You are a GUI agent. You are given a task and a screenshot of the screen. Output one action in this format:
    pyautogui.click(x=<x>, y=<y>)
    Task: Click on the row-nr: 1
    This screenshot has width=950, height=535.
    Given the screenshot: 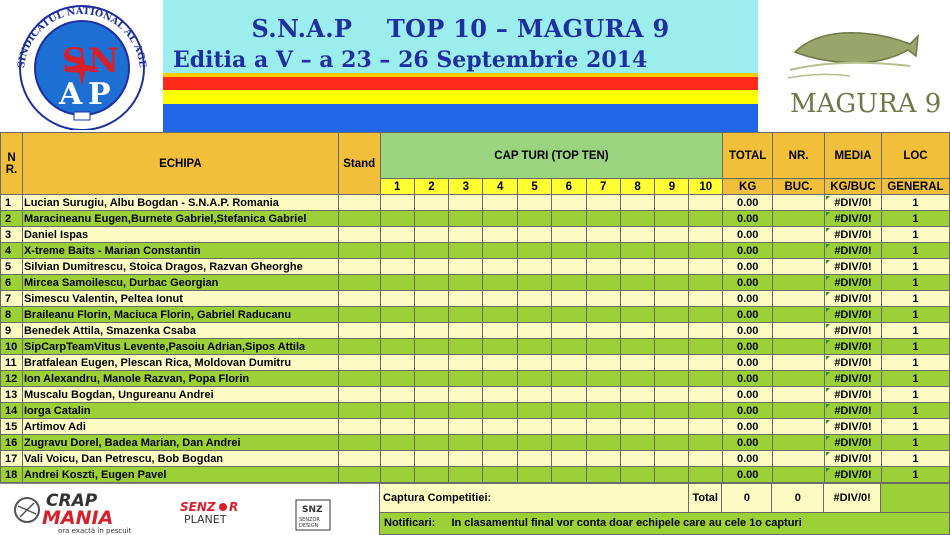 What is the action you would take?
    pyautogui.click(x=11, y=202)
    